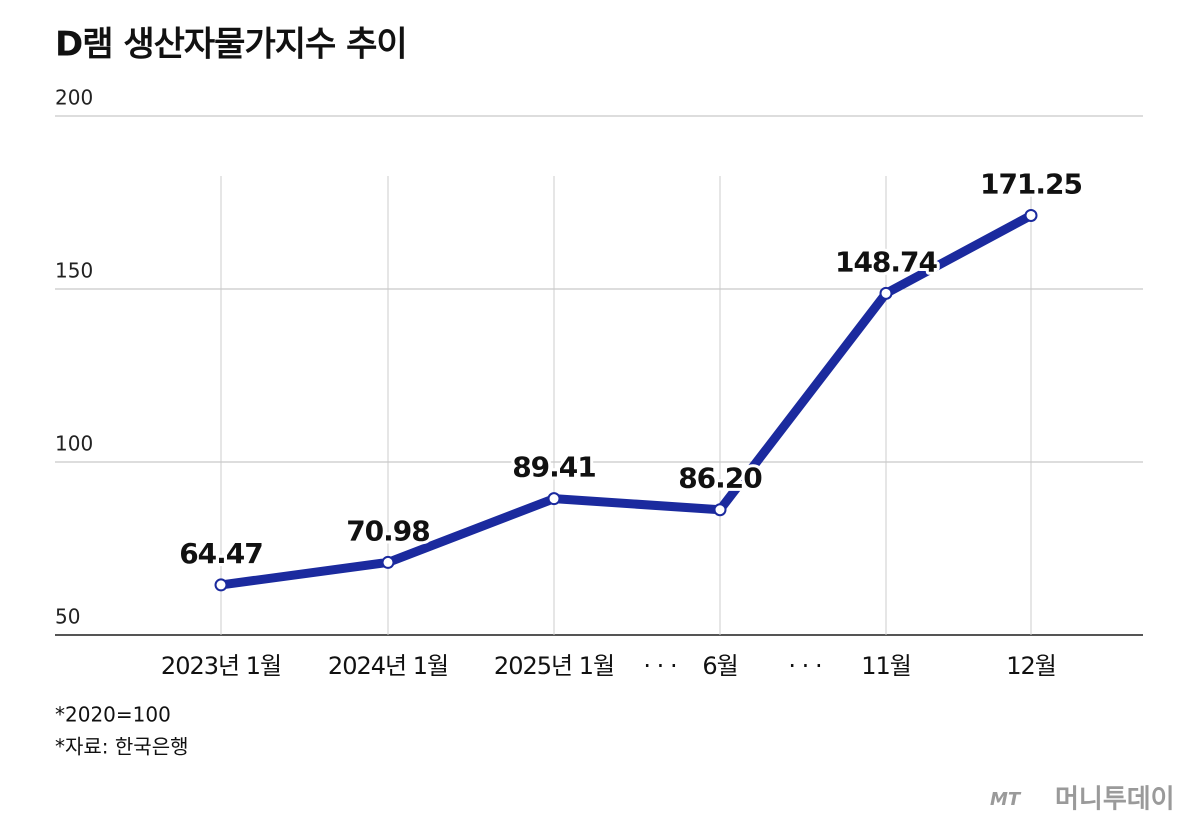 Image resolution: width=1200 pixels, height=823 pixels. What do you see at coordinates (74, 98) in the screenshot?
I see `y-tick-label: 200` at bounding box center [74, 98].